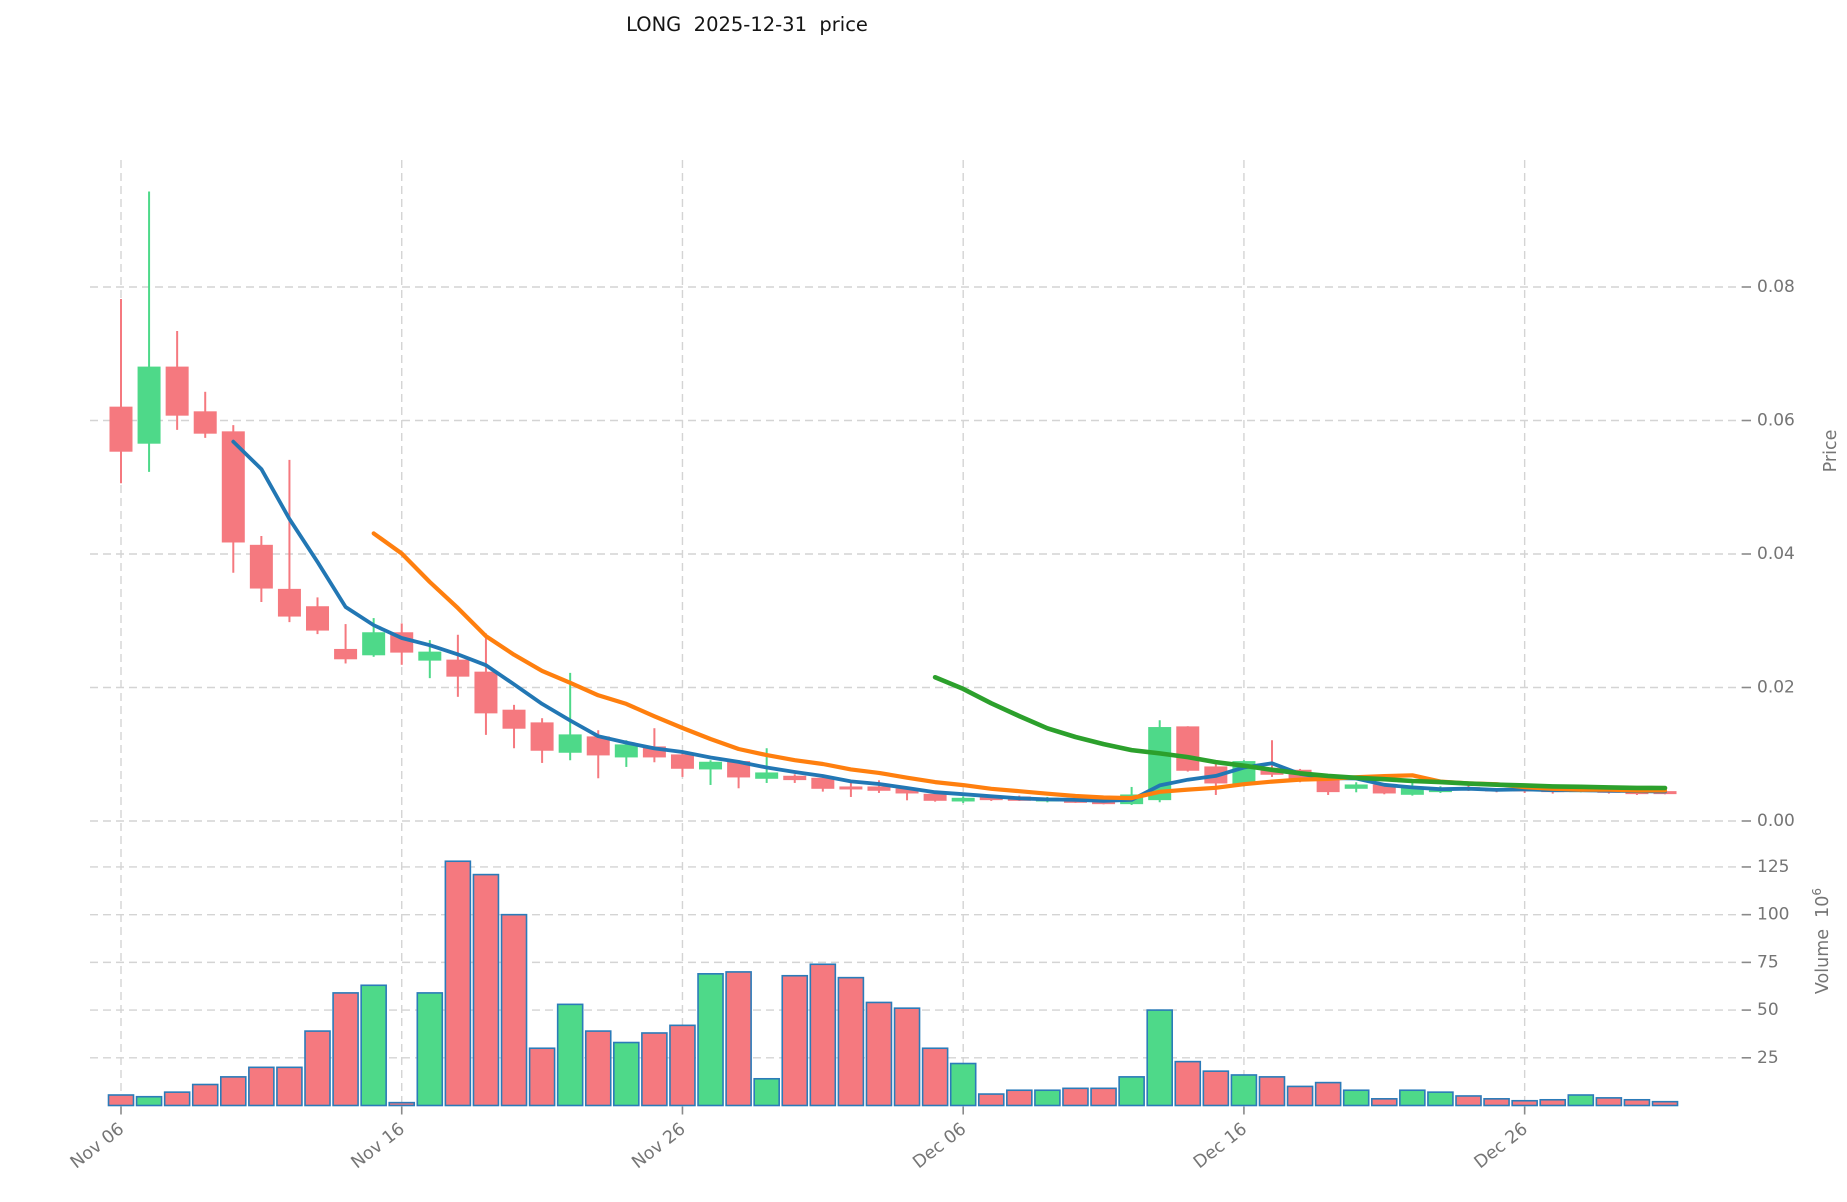 Image resolution: width=1847 pixels, height=1202 pixels. Describe the element at coordinates (1773, 867) in the screenshot. I see `volume-tick-label-125: 125` at that location.